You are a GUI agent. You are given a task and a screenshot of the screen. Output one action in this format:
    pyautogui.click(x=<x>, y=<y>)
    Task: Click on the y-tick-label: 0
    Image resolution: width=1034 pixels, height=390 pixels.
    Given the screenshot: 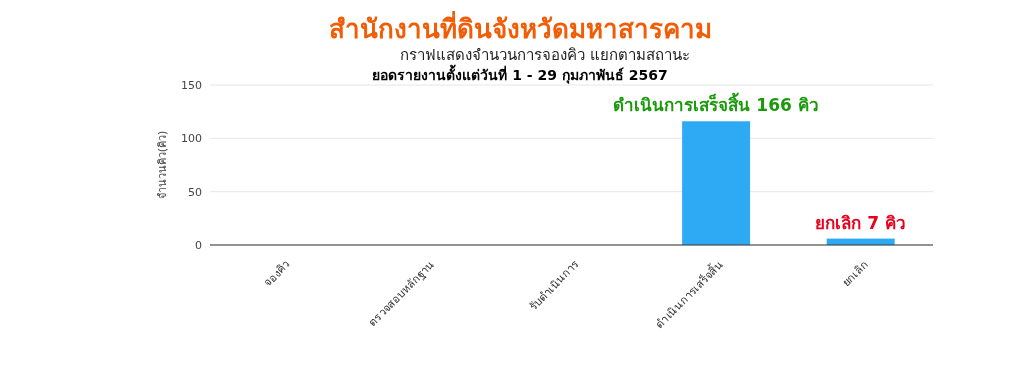 What is the action you would take?
    pyautogui.click(x=198, y=245)
    